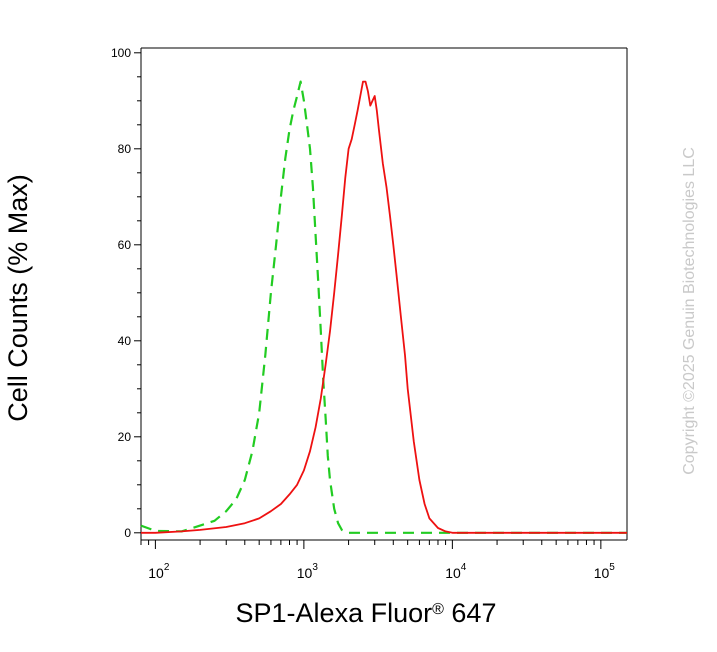 The width and height of the screenshot is (717, 652). What do you see at coordinates (456, 571) in the screenshot?
I see `x-tick-label: 10⁴` at bounding box center [456, 571].